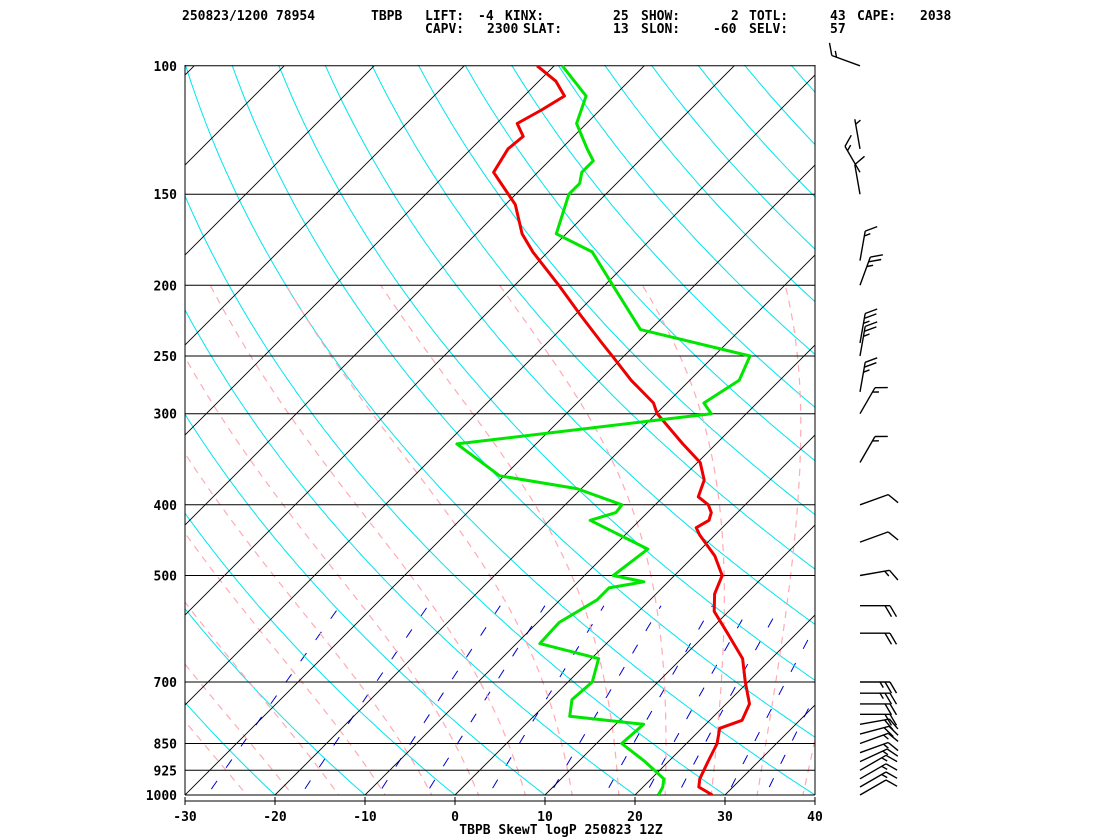  I want to click on pressure-tick-label: 700, so click(166, 683).